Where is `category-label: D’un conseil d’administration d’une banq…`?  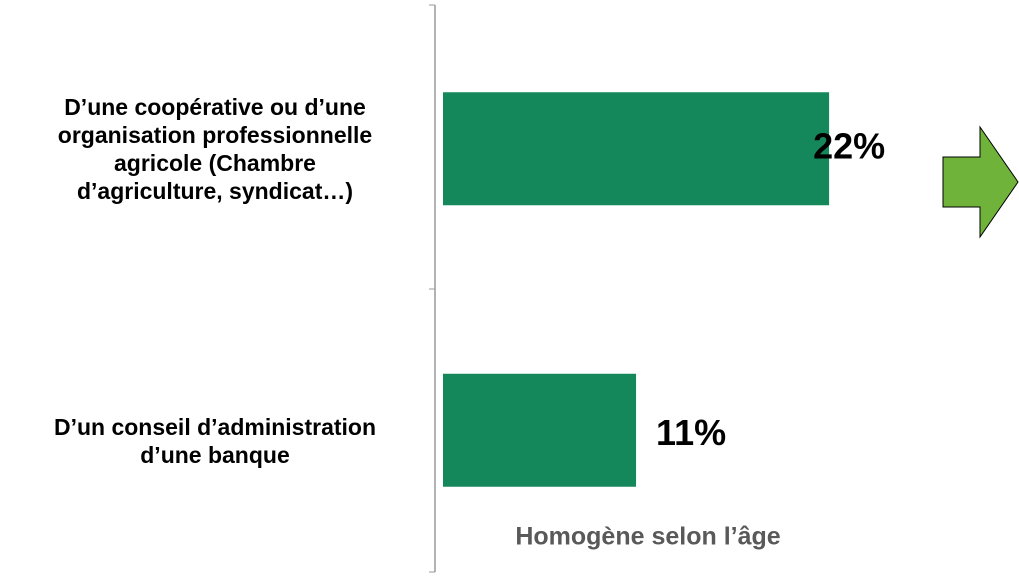 category-label: D’un conseil d’administration d’une banq… is located at coordinates (215, 441).